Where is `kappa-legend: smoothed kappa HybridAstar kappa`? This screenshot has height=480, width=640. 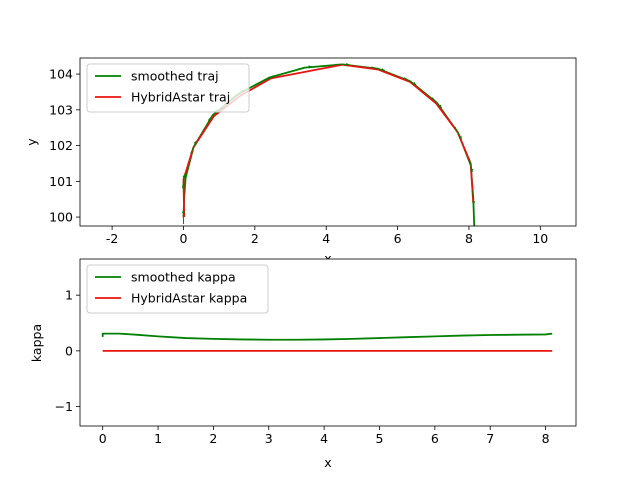
kappa-legend: smoothed kappa HybridAstar kappa is located at coordinates (177, 289).